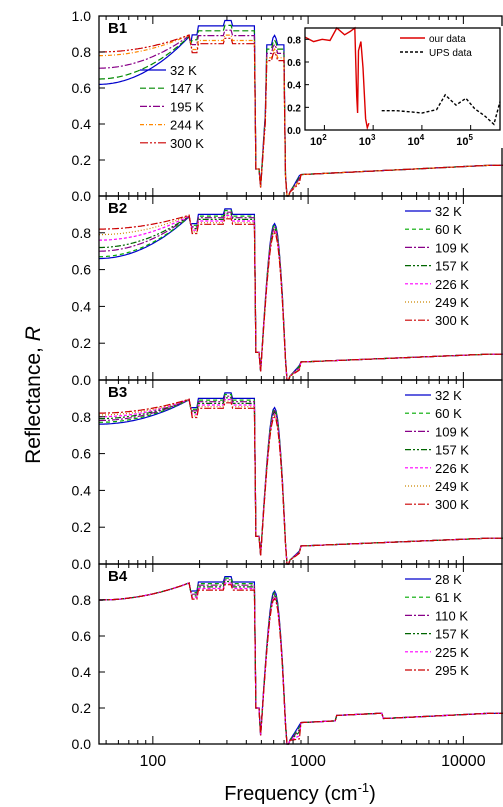 The image size is (503, 807). I want to click on inset-legend-label: our data, so click(447, 39).